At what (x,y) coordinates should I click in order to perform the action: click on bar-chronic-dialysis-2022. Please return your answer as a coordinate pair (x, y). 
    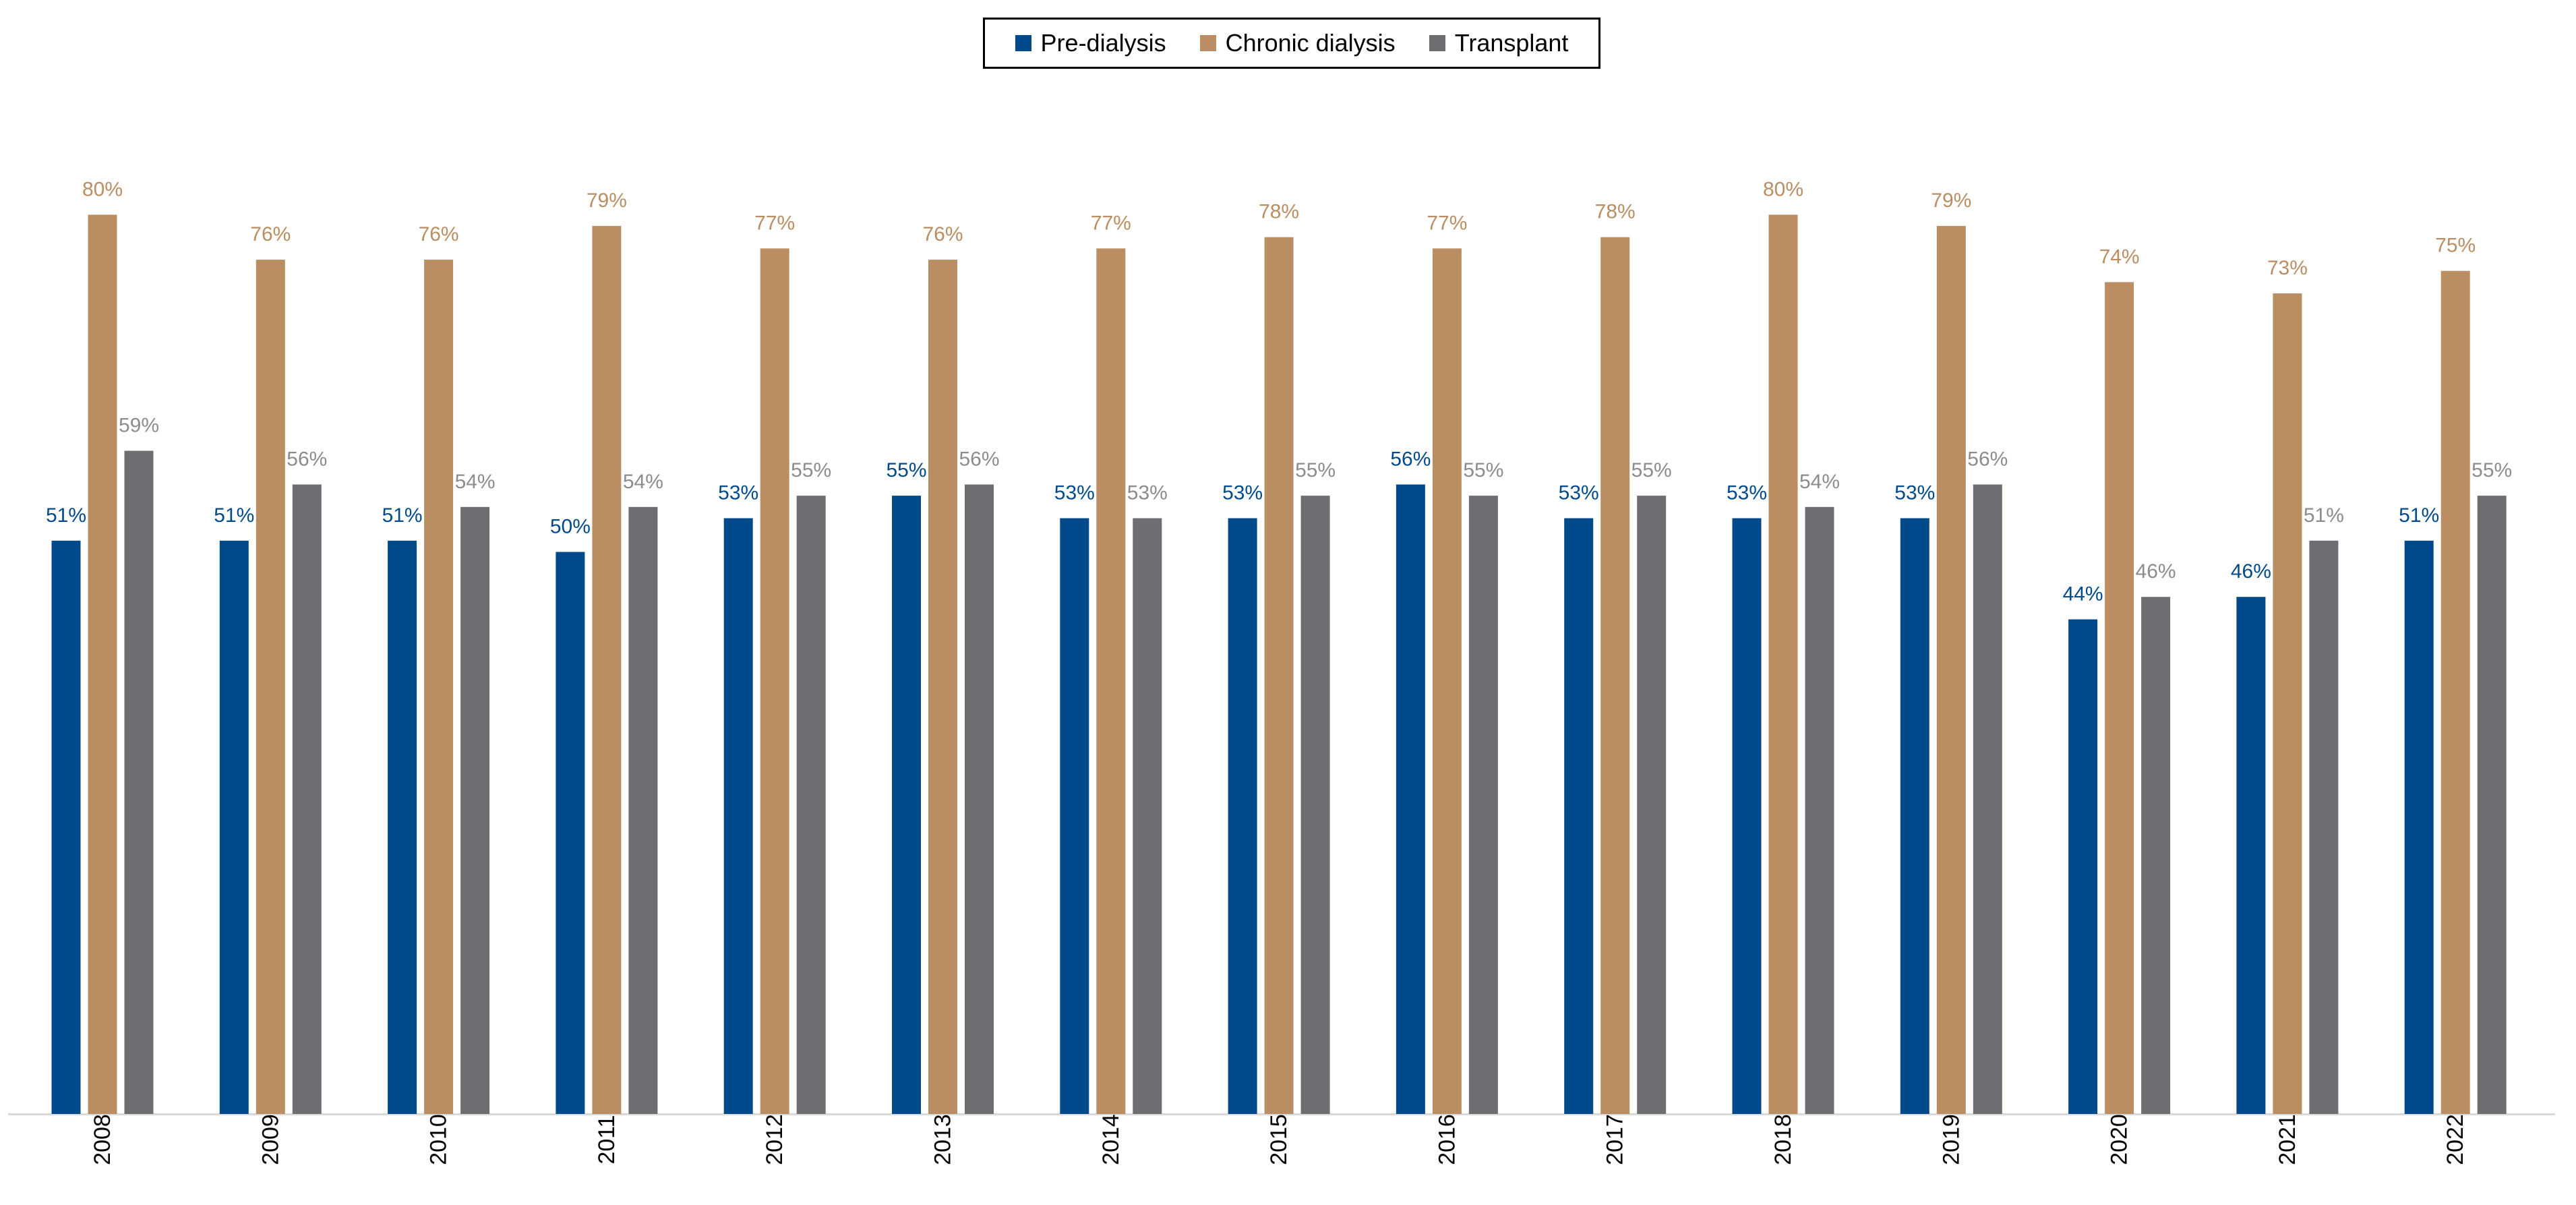
    Looking at the image, I should click on (2455, 692).